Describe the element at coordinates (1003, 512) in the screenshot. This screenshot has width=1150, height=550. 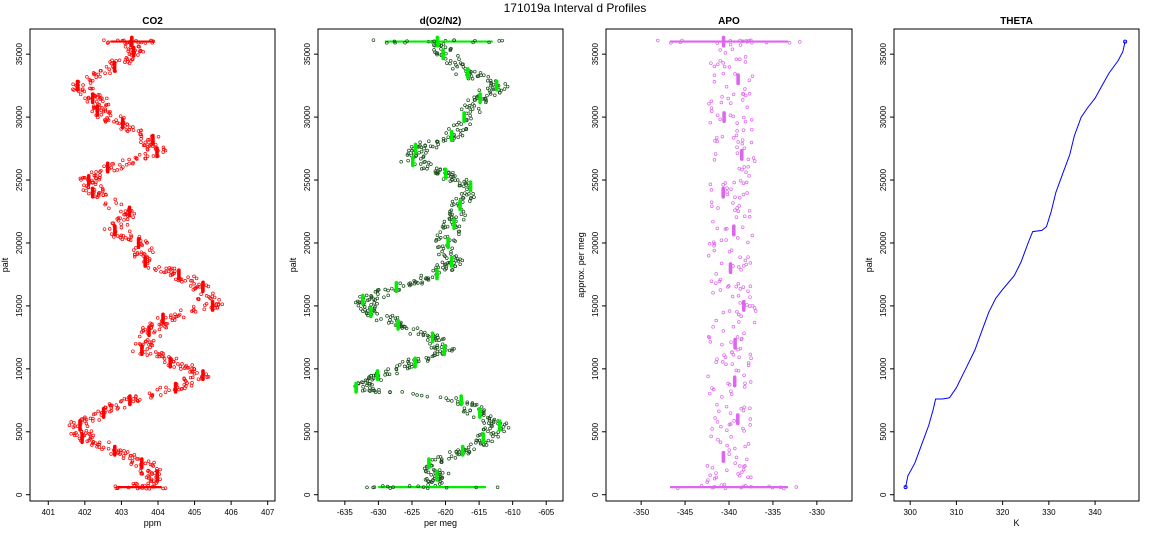
I see `x-tick-label: 320` at that location.